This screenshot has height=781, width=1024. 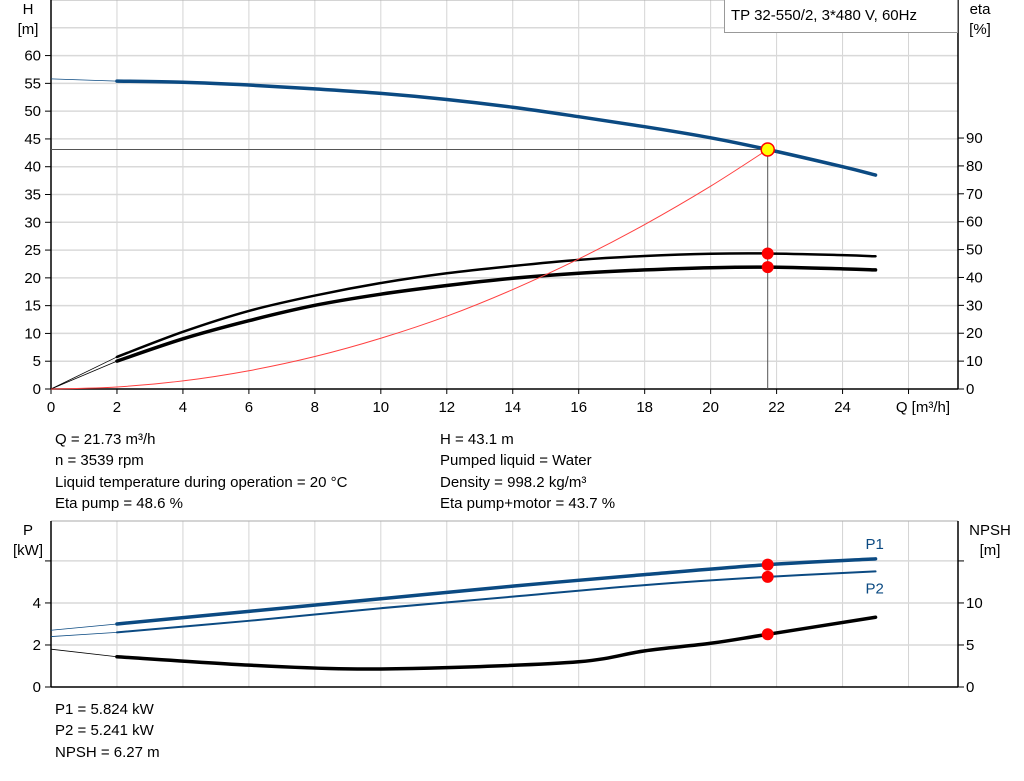 What do you see at coordinates (477, 439) in the screenshot?
I see `info-h: H = 43.1 m` at bounding box center [477, 439].